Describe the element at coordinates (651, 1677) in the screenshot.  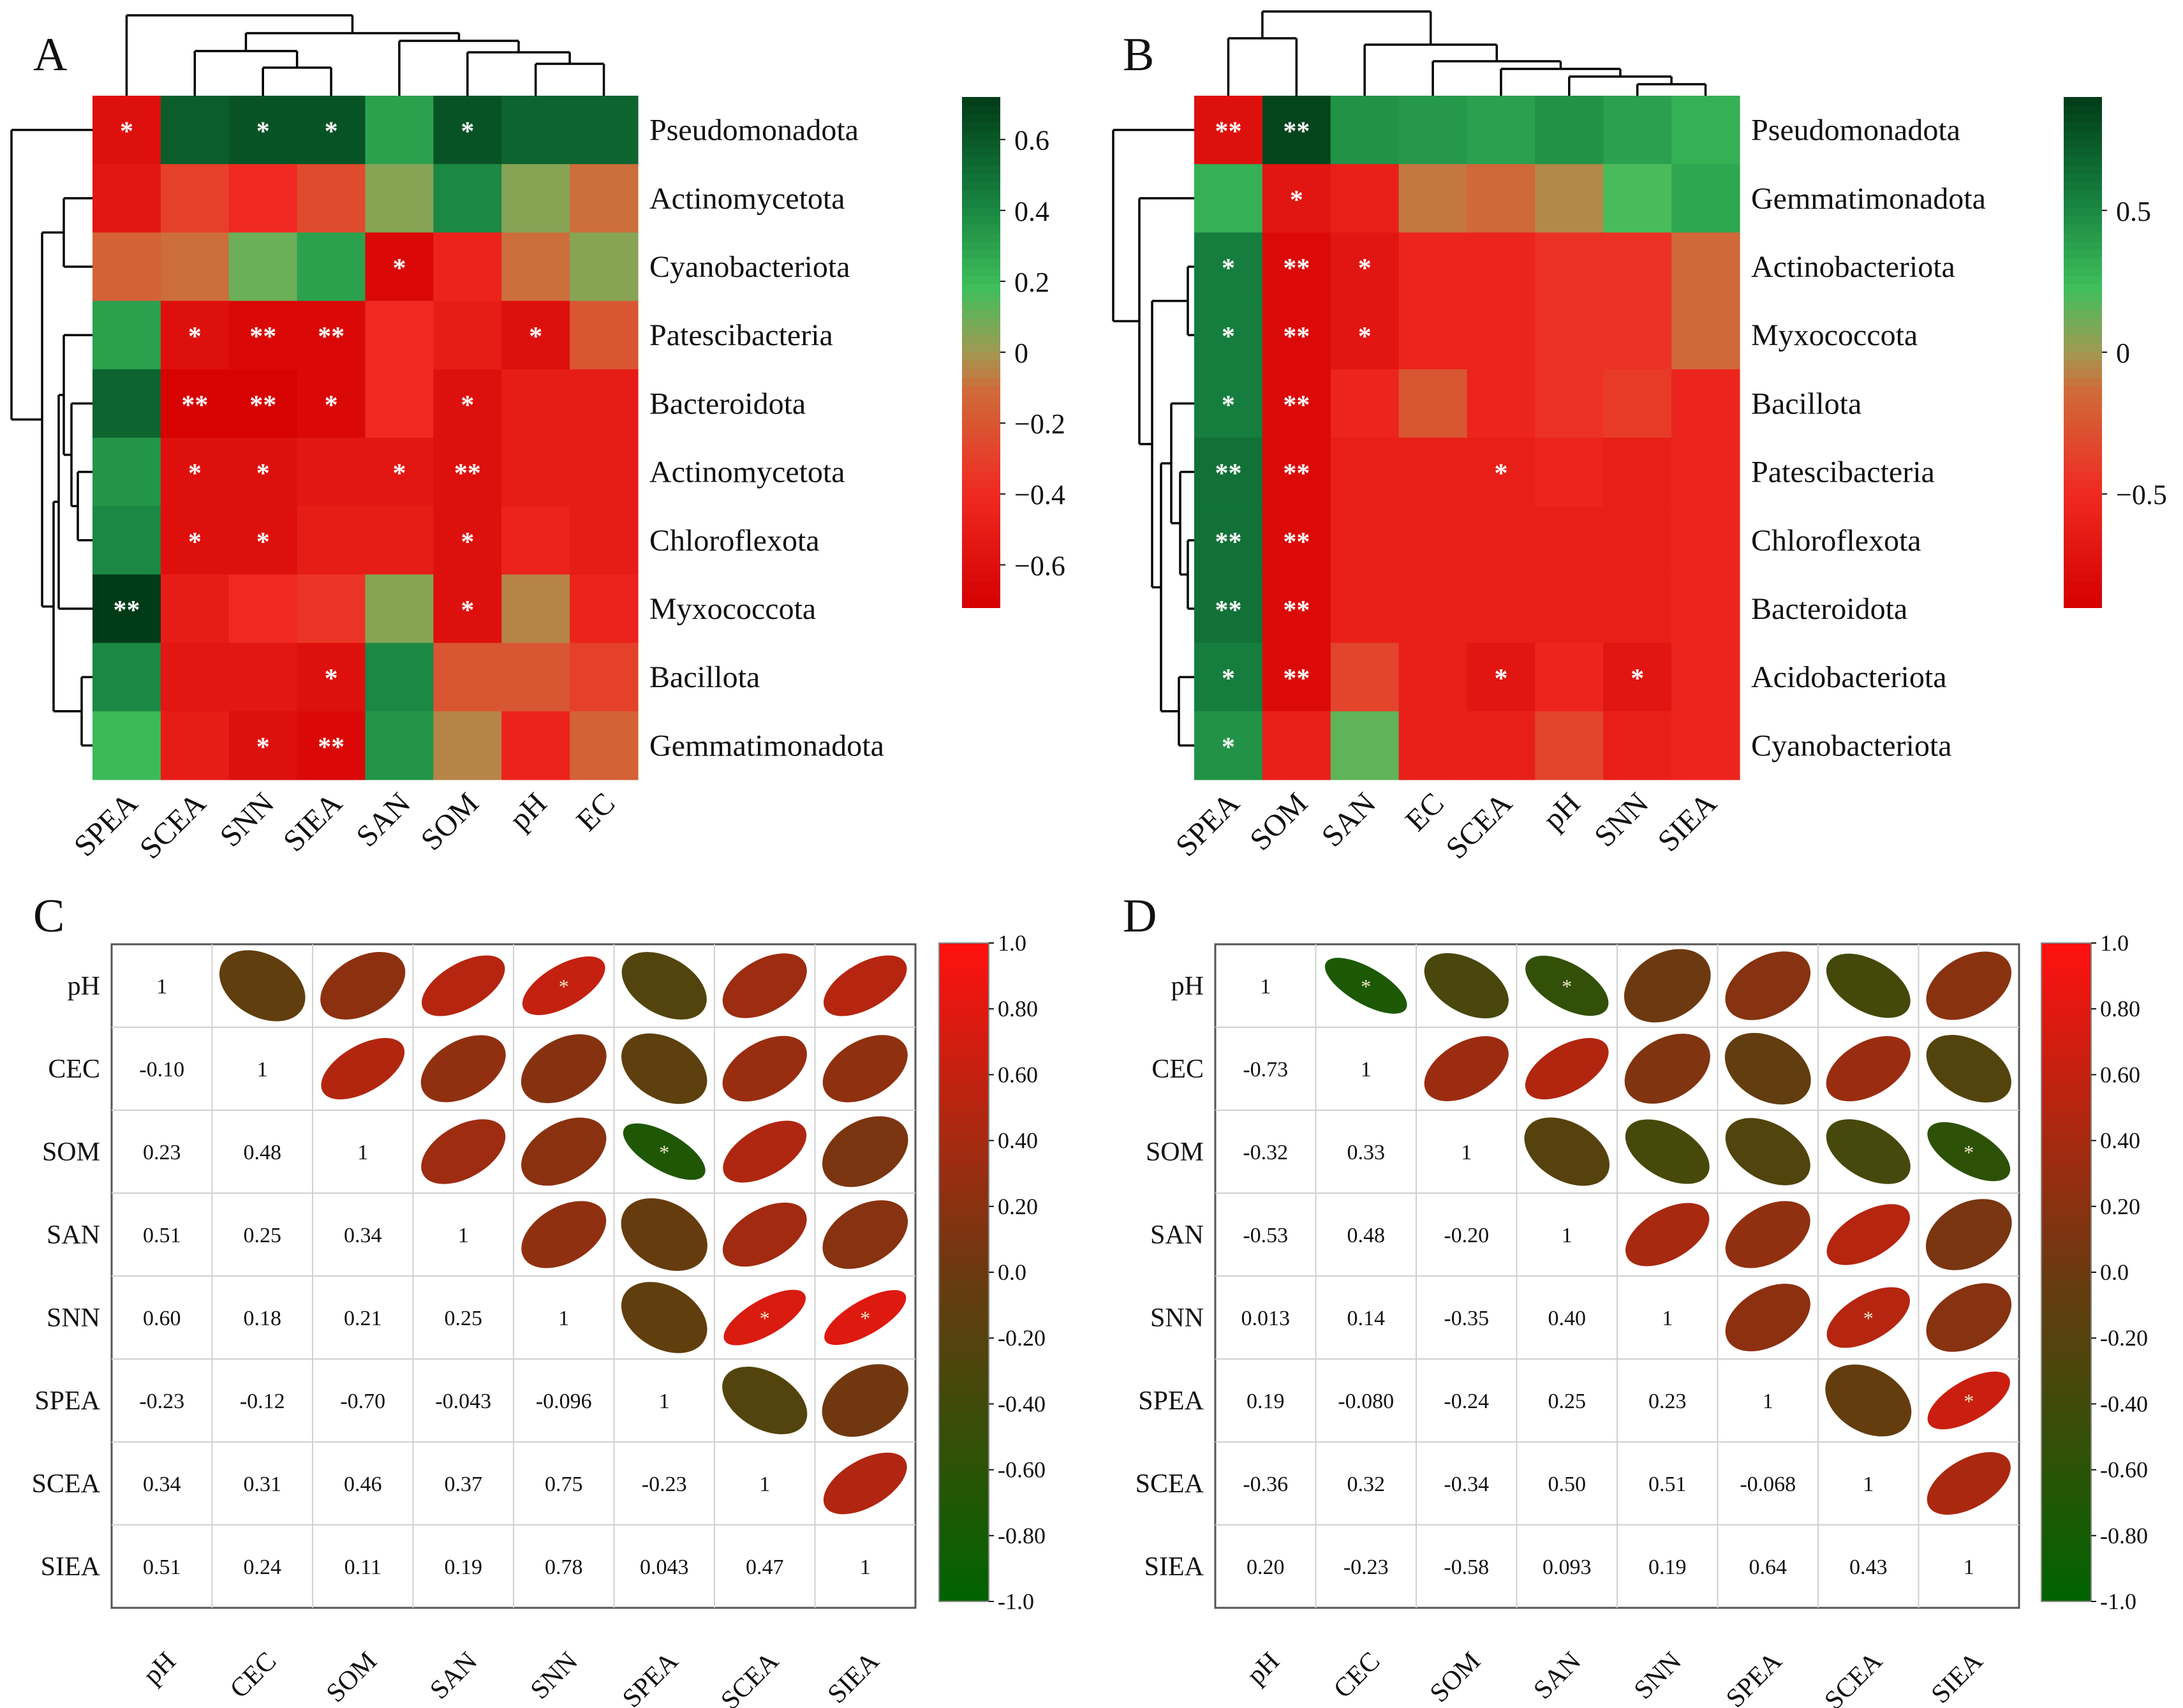
I see `column-axis-label: SPEA` at that location.